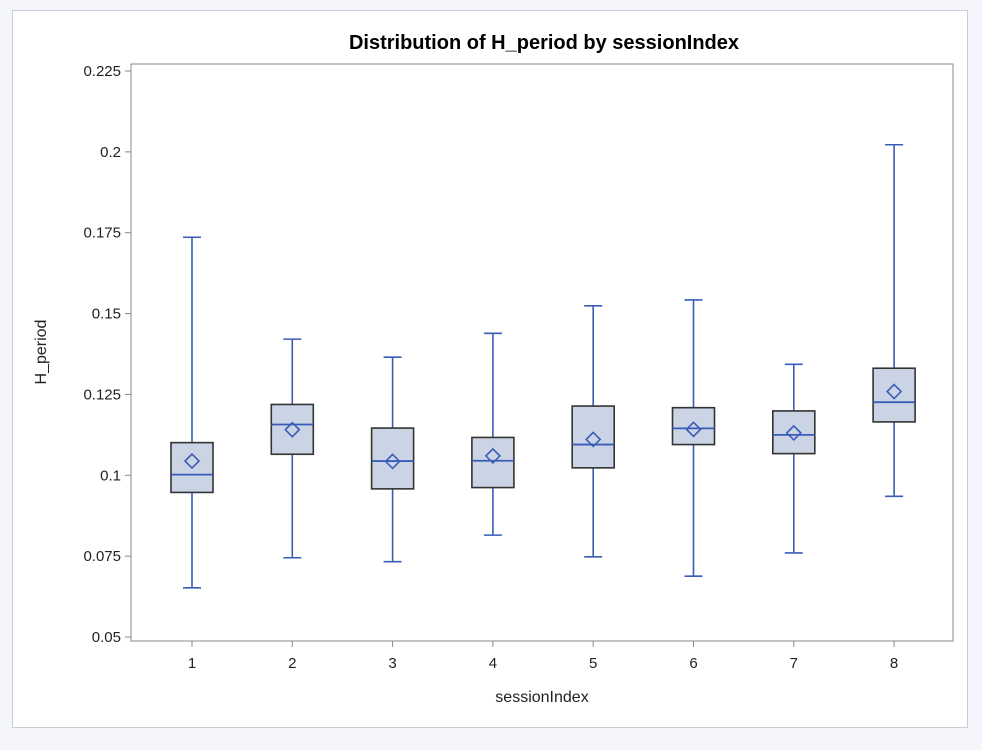  Describe the element at coordinates (794, 663) in the screenshot. I see `x-tick-label: 7` at that location.